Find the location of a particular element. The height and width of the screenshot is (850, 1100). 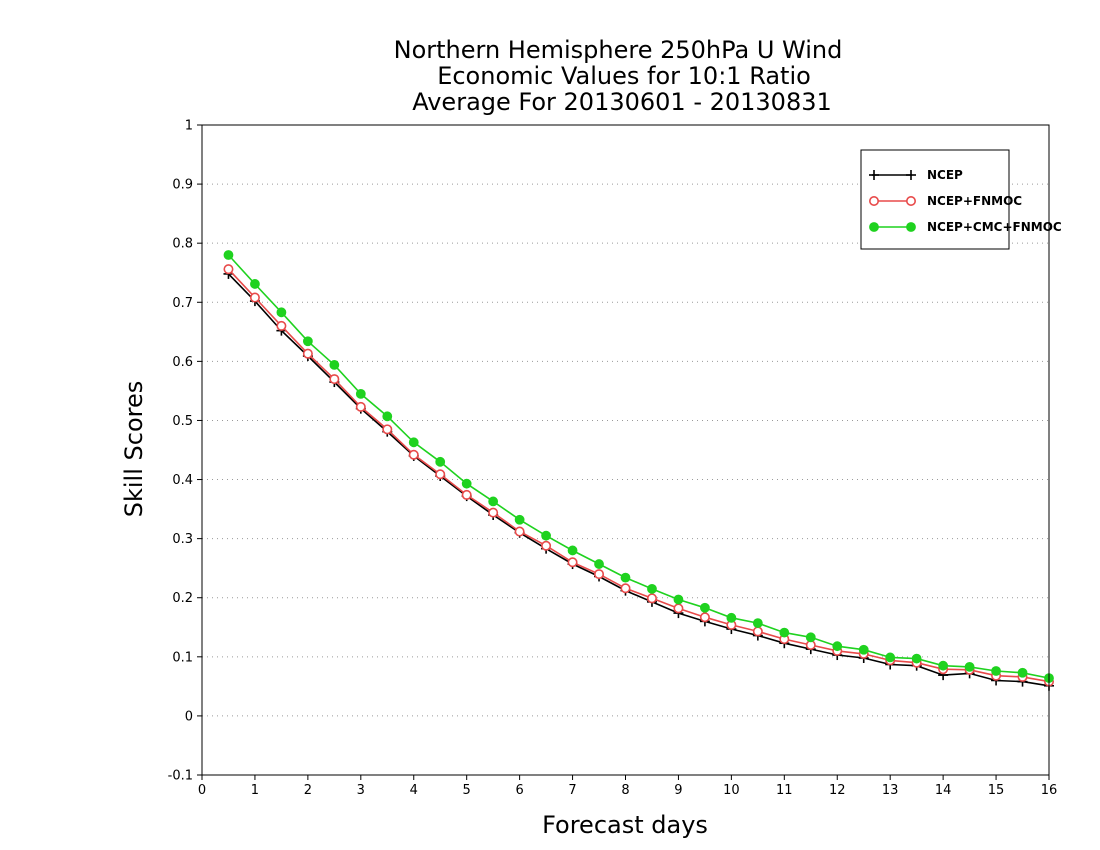

y-tick-label: 1 is located at coordinates (189, 126).